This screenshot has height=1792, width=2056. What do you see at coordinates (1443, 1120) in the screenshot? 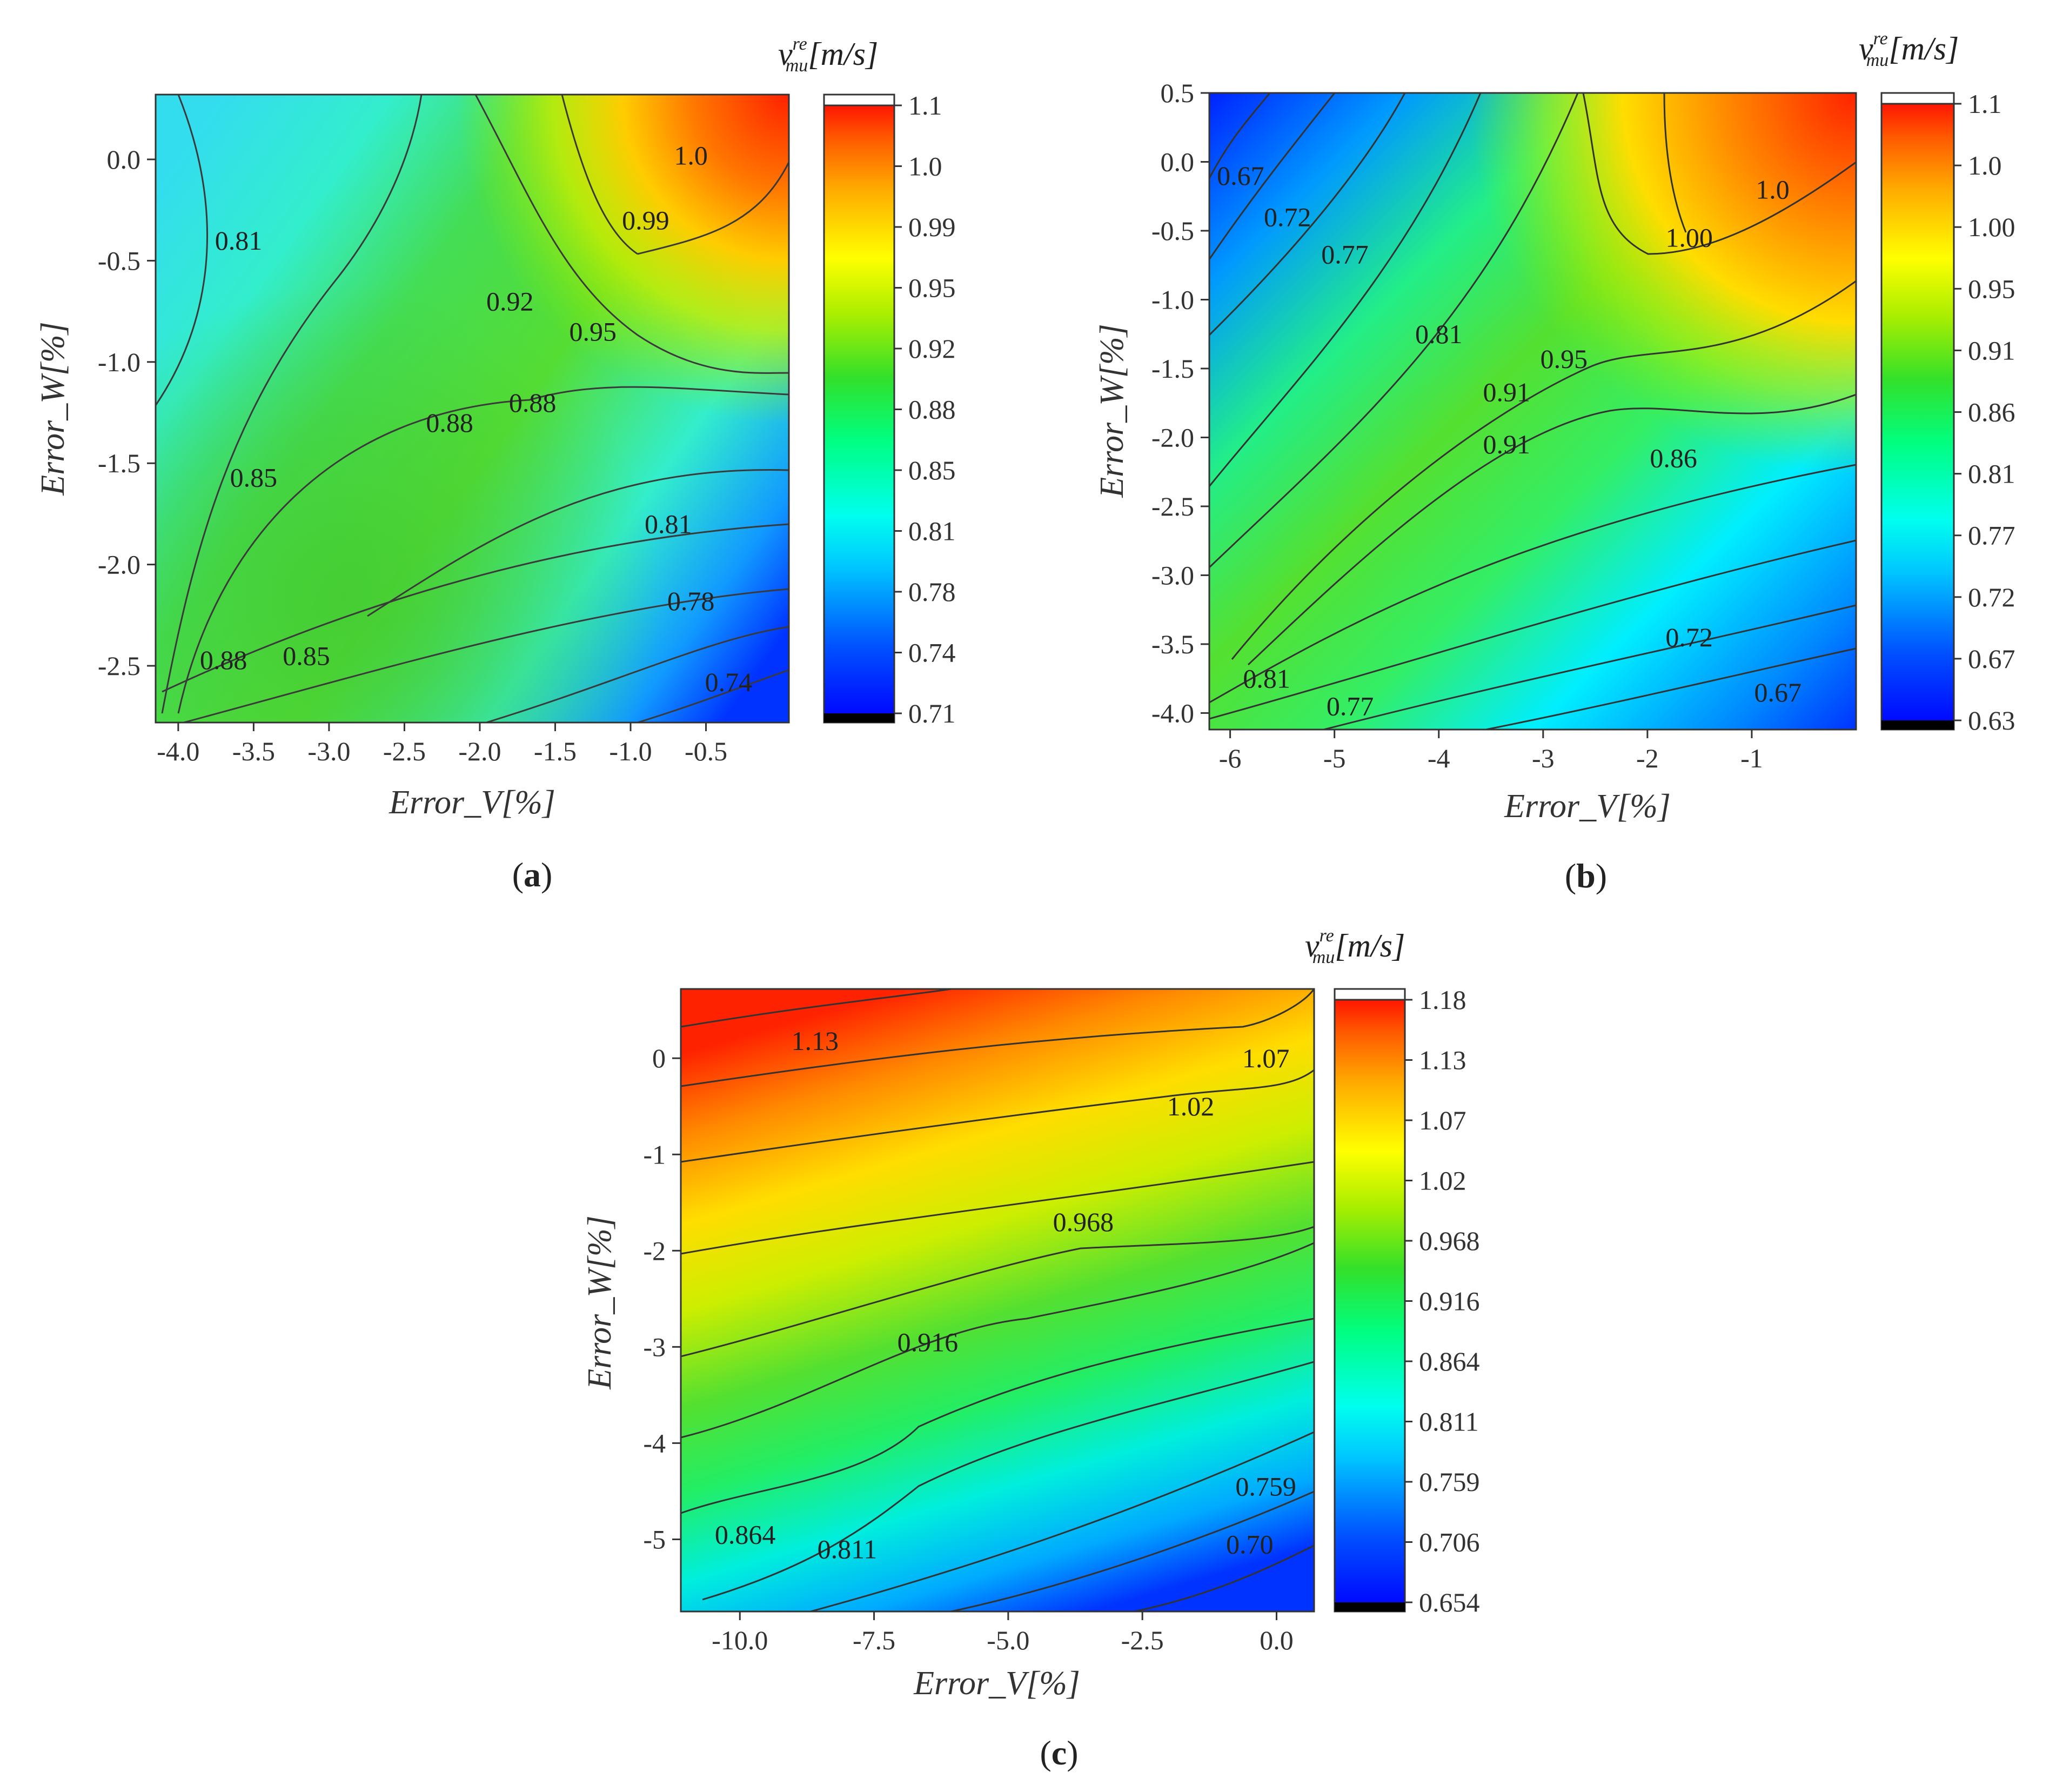
I see `panel-c-colorbar-tick-label: 1.07` at bounding box center [1443, 1120].